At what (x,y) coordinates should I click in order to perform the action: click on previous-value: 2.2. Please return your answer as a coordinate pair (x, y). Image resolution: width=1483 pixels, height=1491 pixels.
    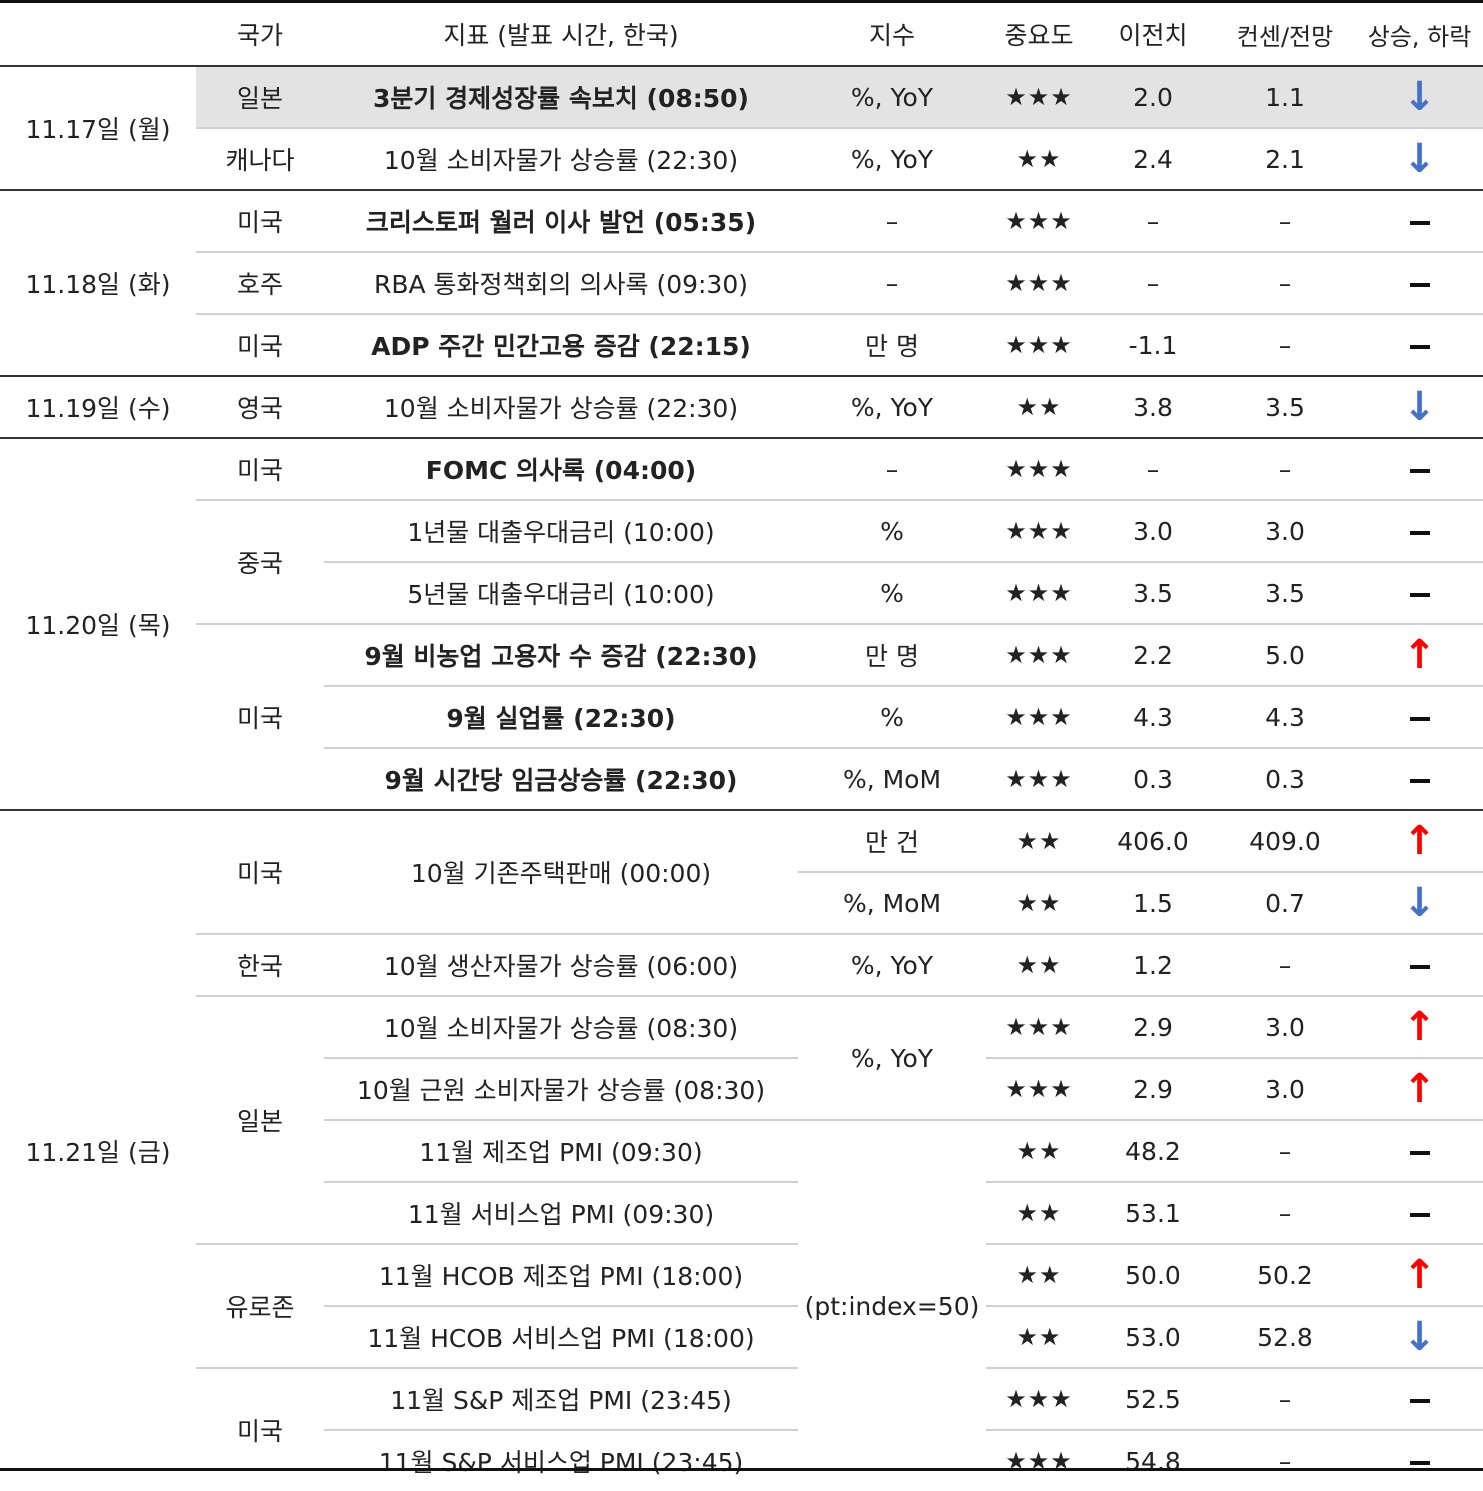
    Looking at the image, I should click on (1153, 654).